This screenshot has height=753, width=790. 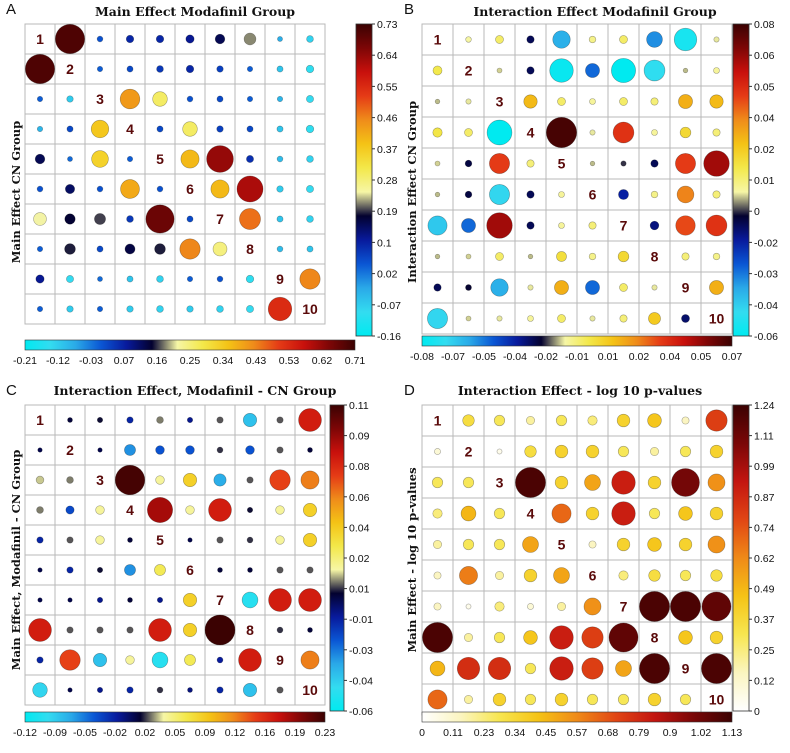 I want to click on diagonal-label: 3, so click(x=100, y=99).